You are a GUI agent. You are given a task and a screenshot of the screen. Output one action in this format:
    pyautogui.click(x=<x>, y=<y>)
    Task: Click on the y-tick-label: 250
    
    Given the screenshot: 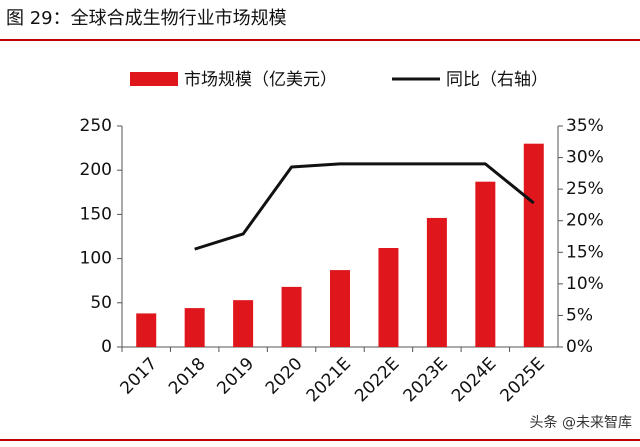 What is the action you would take?
    pyautogui.click(x=96, y=126)
    